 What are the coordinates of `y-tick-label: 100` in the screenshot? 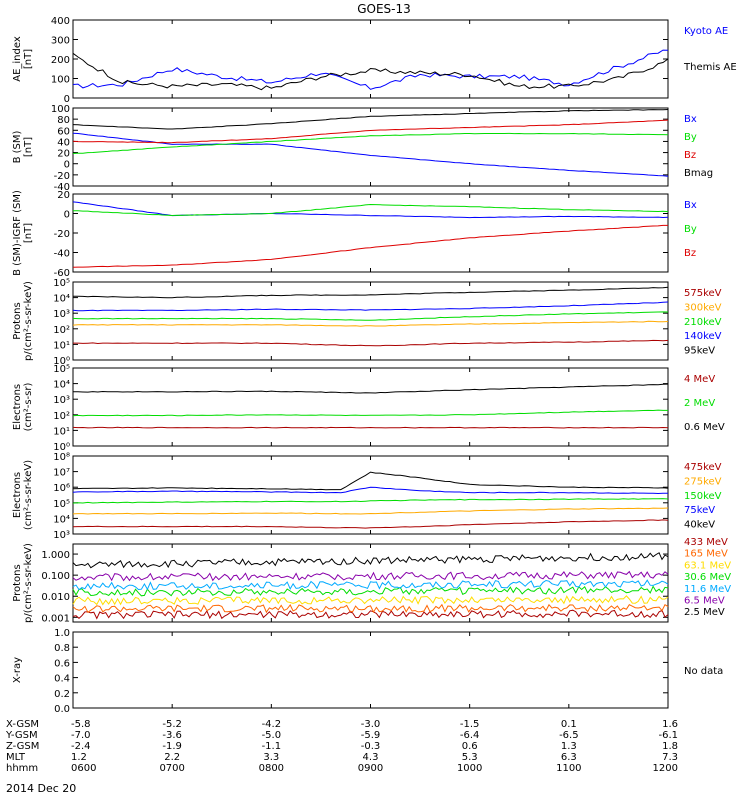 It's located at (60, 109).